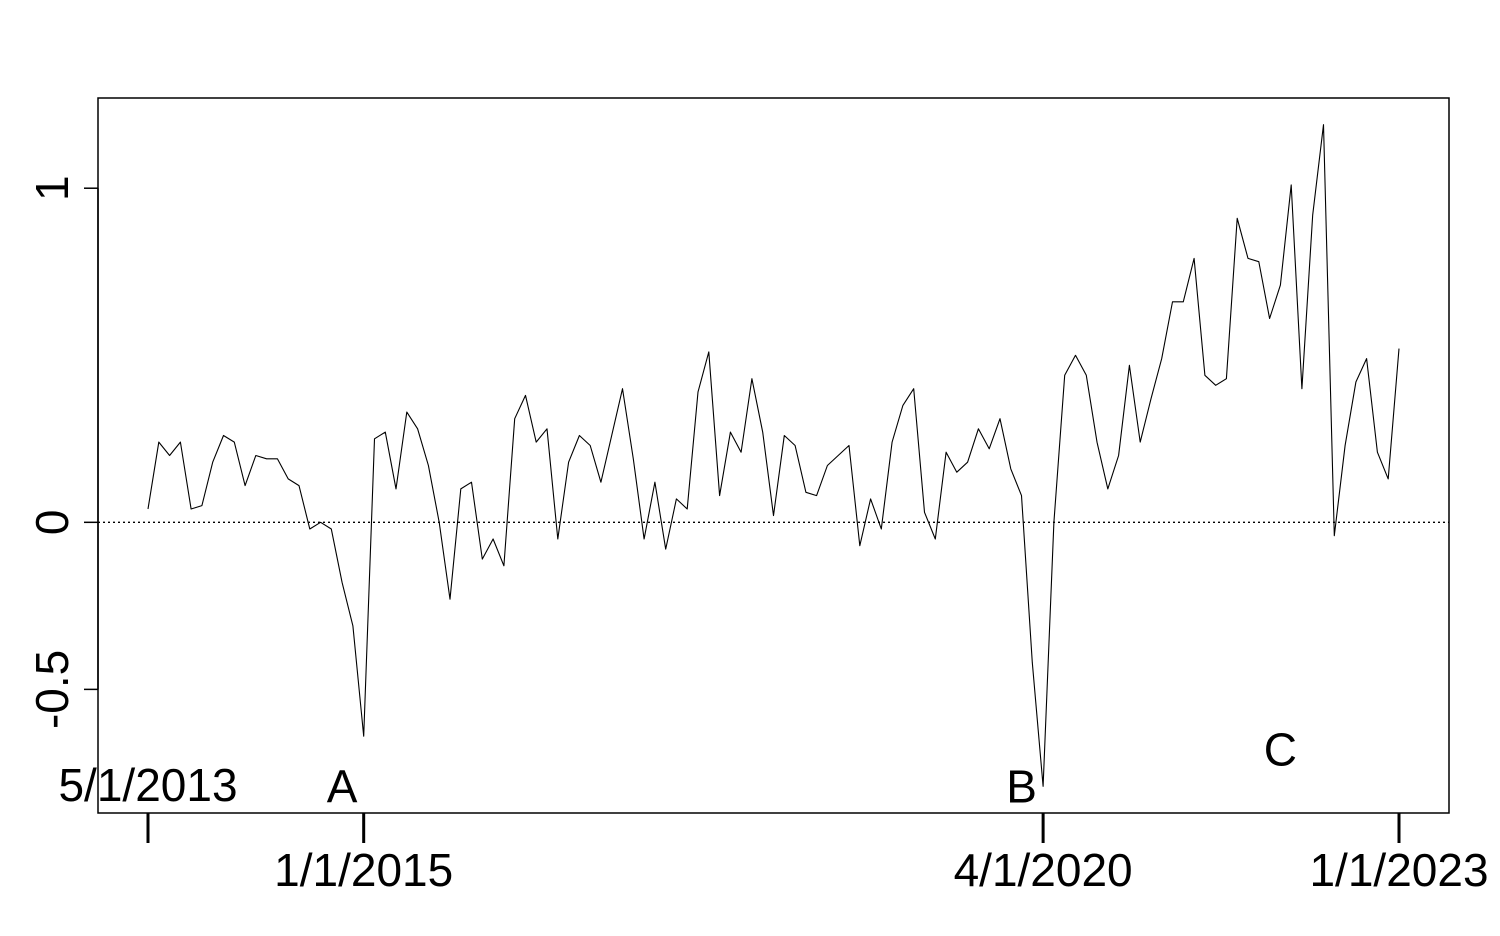  Describe the element at coordinates (342, 786) in the screenshot. I see `annotation-a: A` at that location.